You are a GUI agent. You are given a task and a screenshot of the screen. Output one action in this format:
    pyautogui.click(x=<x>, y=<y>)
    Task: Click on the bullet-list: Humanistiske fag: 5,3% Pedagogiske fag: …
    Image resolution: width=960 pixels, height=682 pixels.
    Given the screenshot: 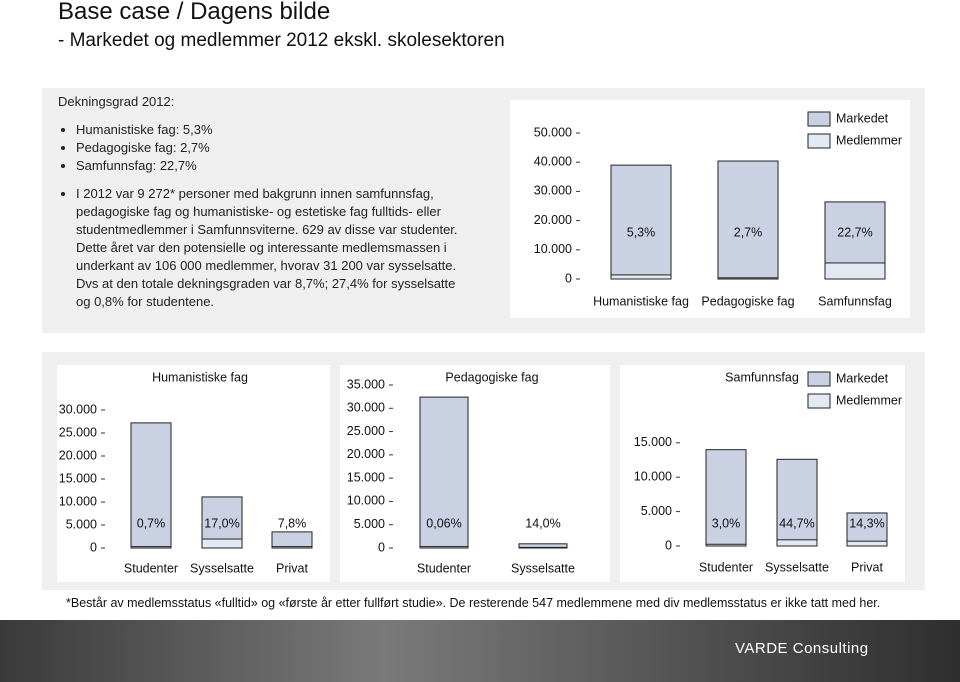 What is the action you would take?
    pyautogui.click(x=263, y=148)
    